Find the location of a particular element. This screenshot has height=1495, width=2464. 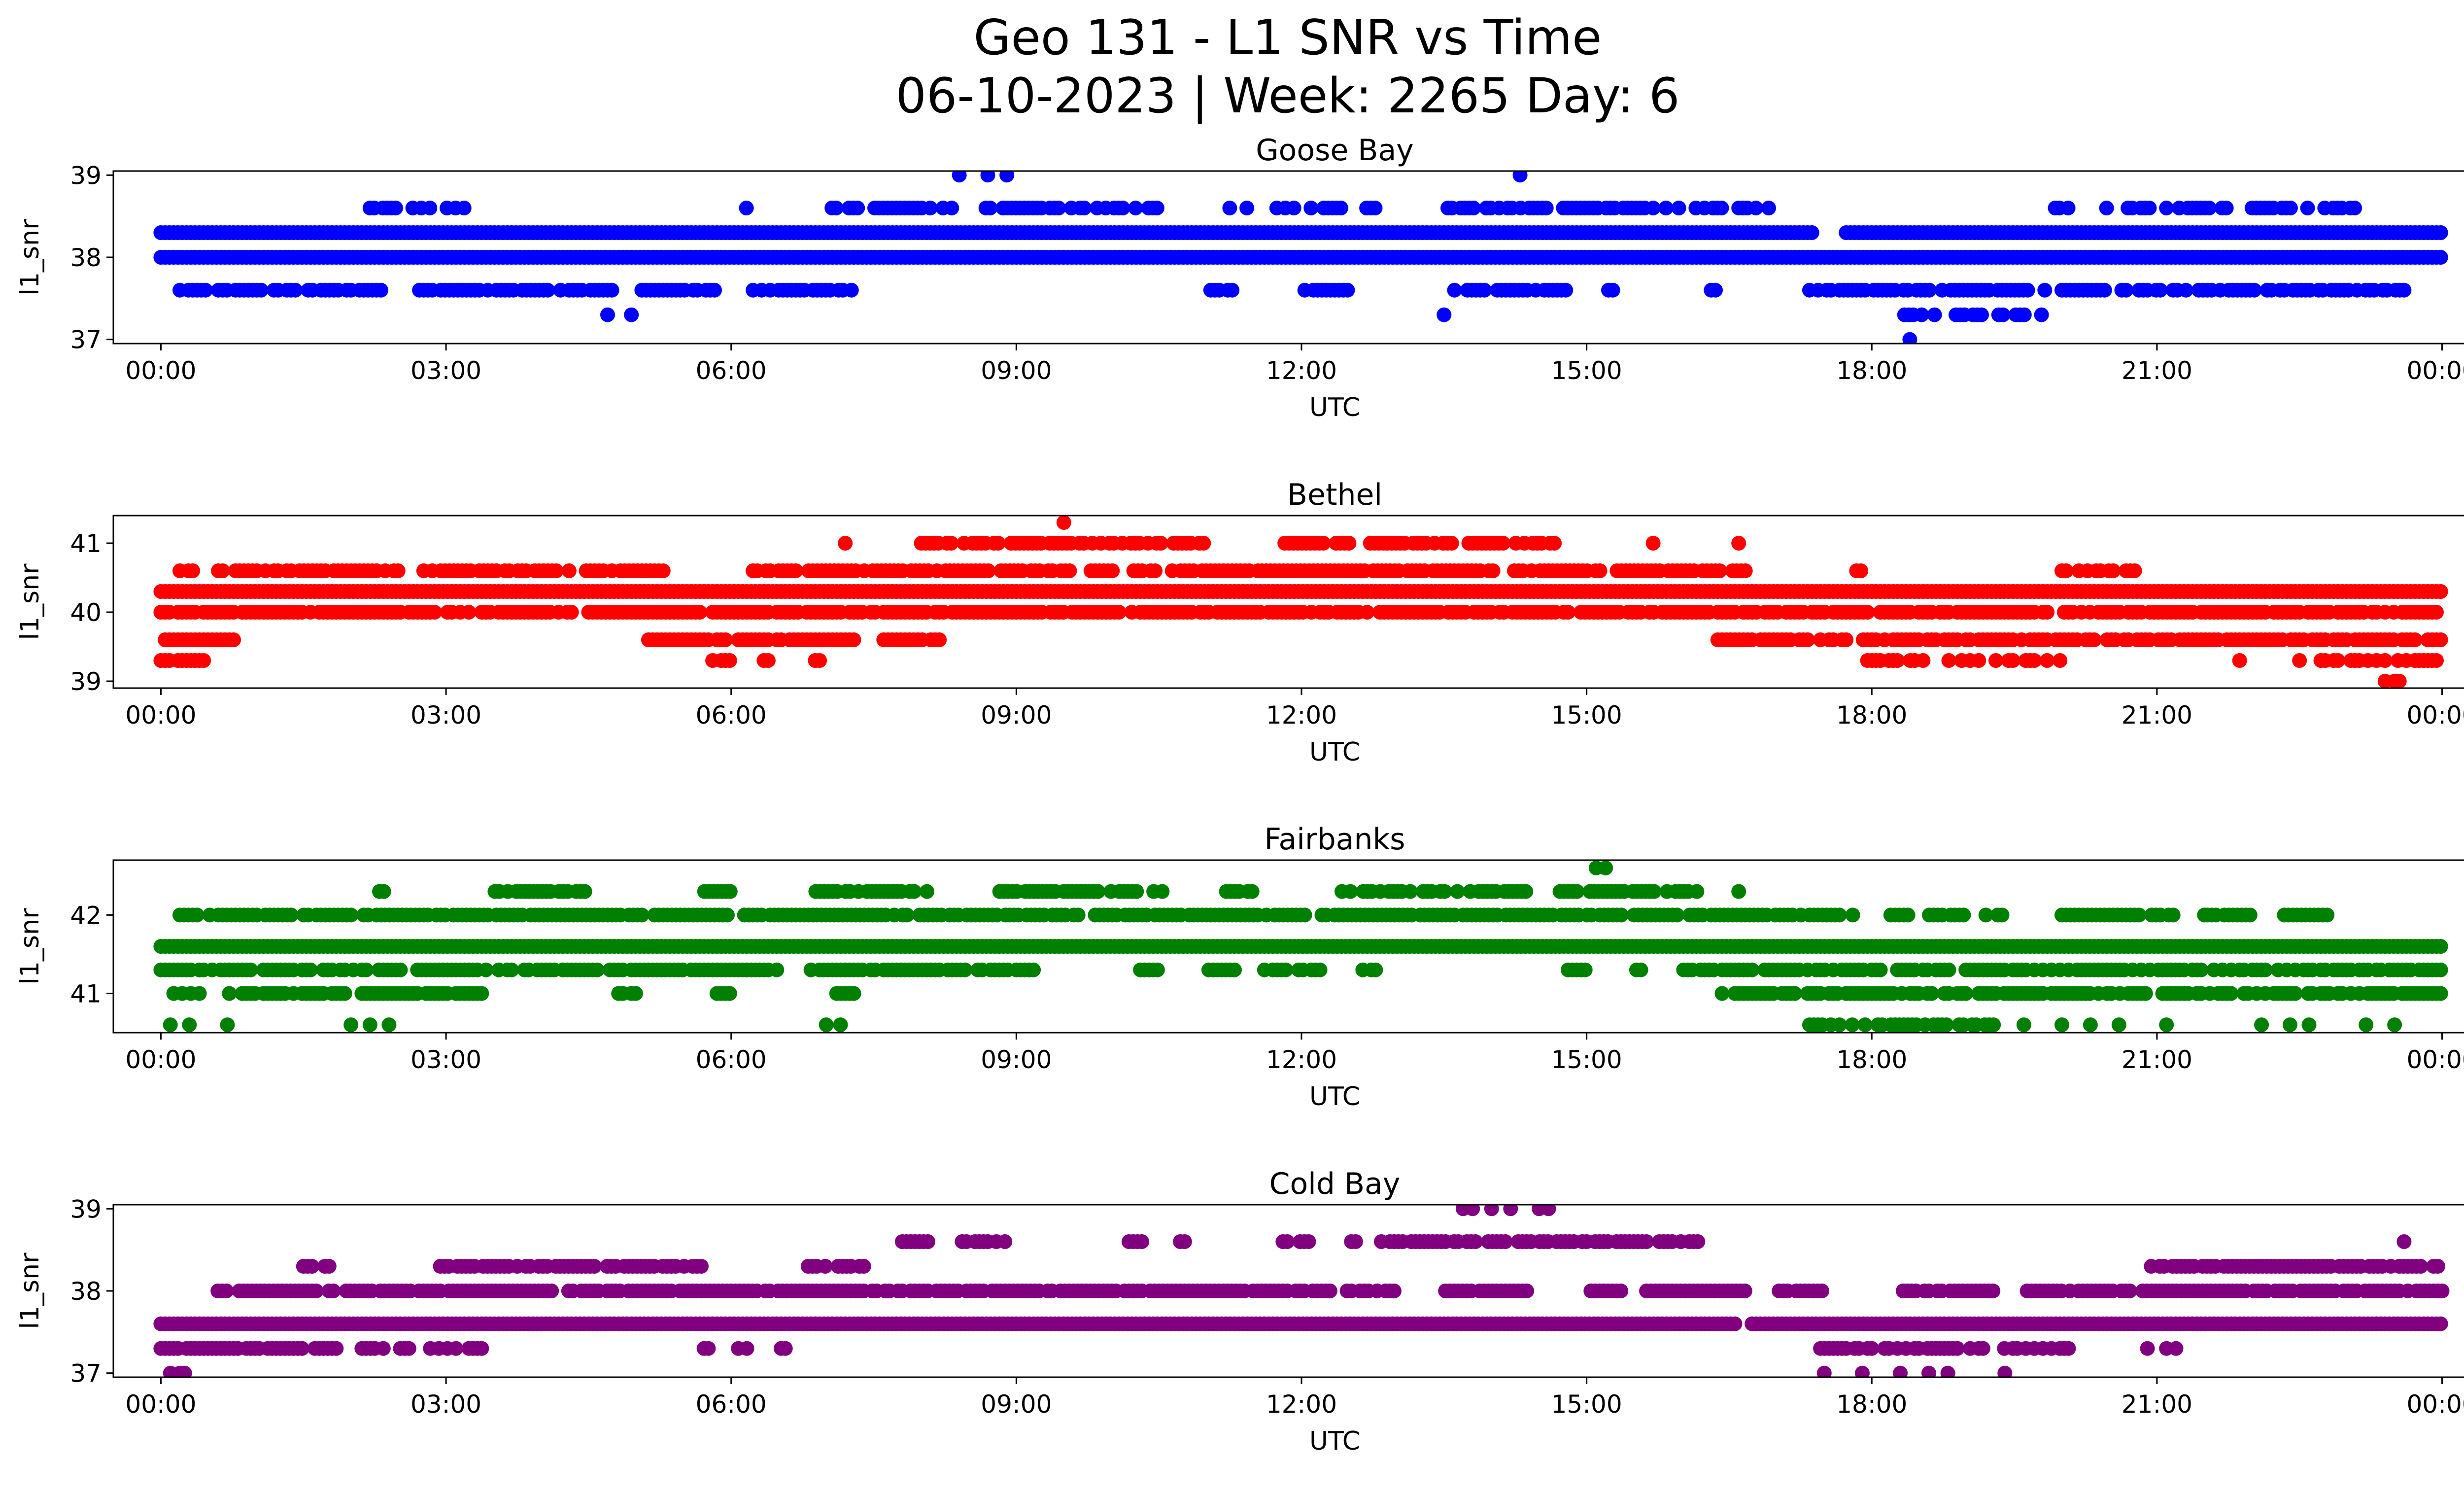

y-tick-label: 39 is located at coordinates (86, 175).